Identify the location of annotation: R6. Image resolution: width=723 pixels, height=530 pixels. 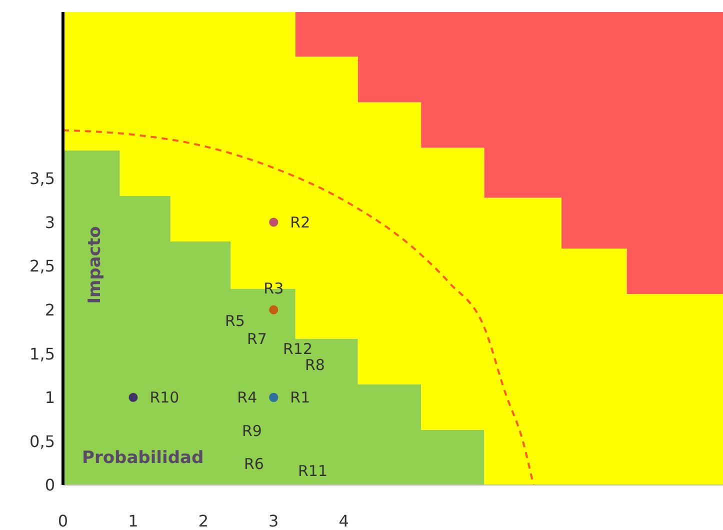
(254, 464).